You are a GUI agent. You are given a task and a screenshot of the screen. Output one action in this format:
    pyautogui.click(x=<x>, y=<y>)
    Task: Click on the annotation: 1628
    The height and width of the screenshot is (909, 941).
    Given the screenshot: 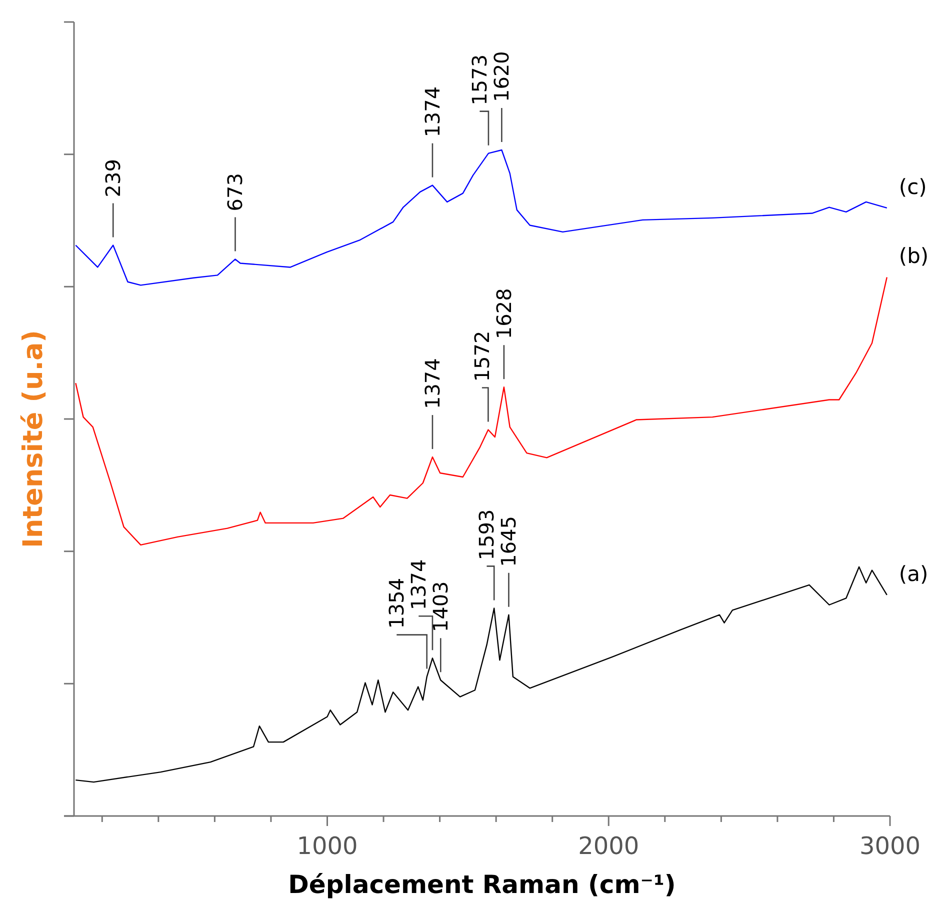 What is the action you would take?
    pyautogui.click(x=504, y=314)
    